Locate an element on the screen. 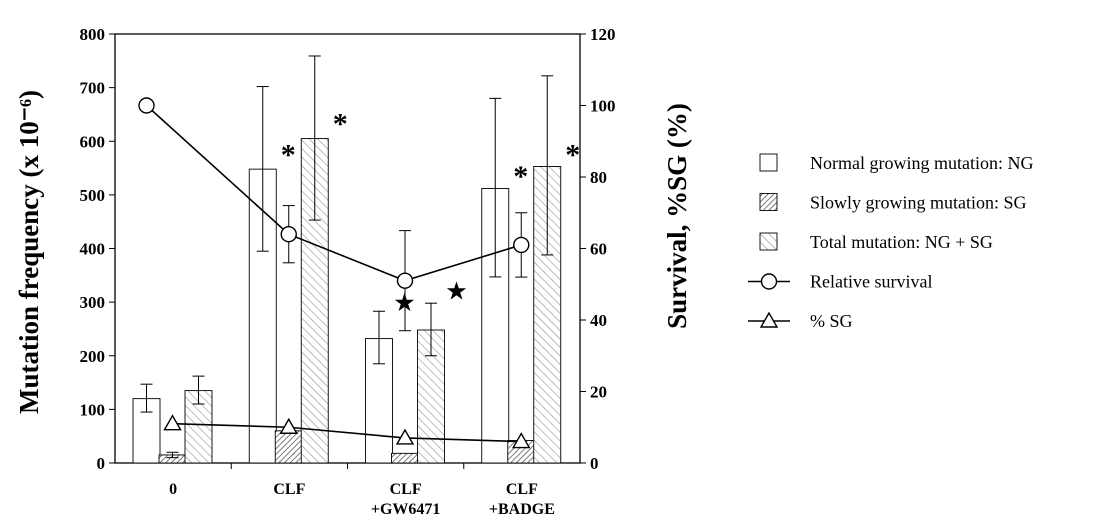  y-tick-label: 600 is located at coordinates (93, 141).